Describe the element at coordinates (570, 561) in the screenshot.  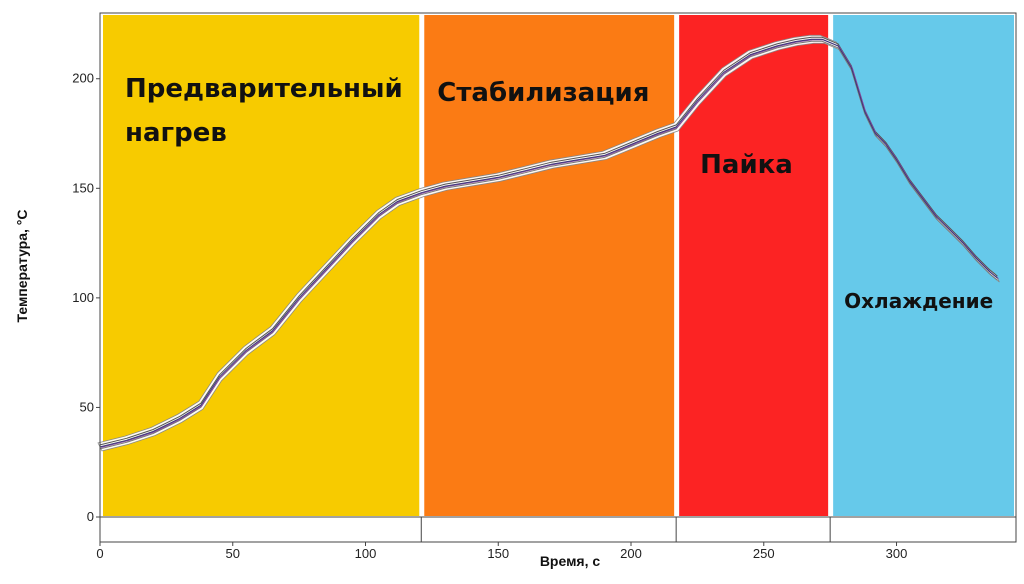
I see `x-axis-title: Время, с` at that location.